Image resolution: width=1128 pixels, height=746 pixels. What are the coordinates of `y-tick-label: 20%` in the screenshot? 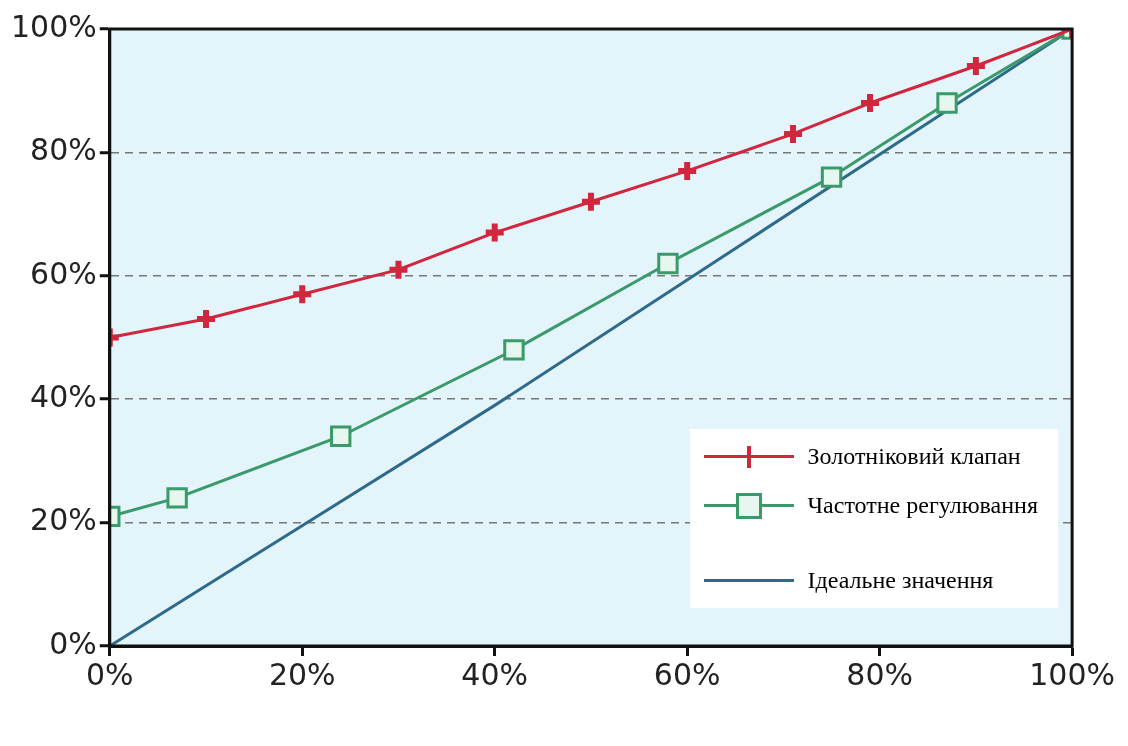 It's located at (63, 520).